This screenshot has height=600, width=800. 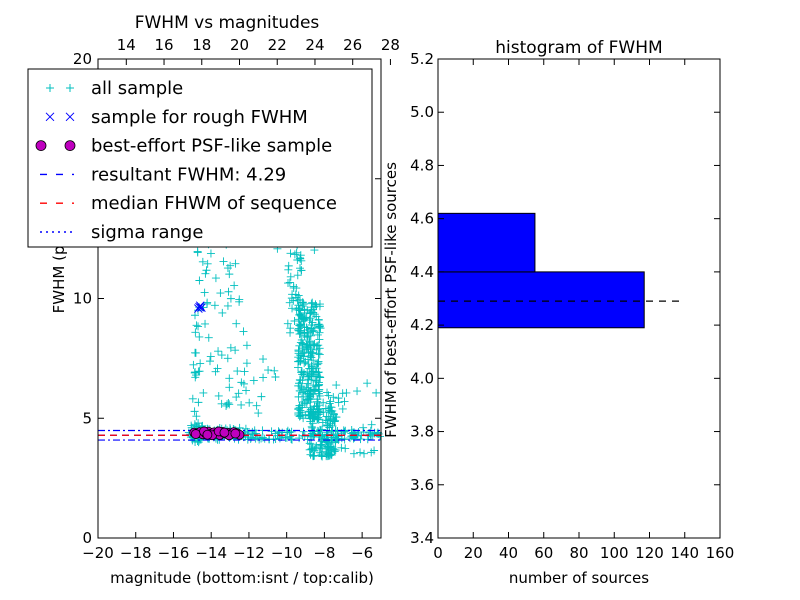 What do you see at coordinates (136, 553) in the screenshot?
I see `left-x-tick-label: −18` at bounding box center [136, 553].